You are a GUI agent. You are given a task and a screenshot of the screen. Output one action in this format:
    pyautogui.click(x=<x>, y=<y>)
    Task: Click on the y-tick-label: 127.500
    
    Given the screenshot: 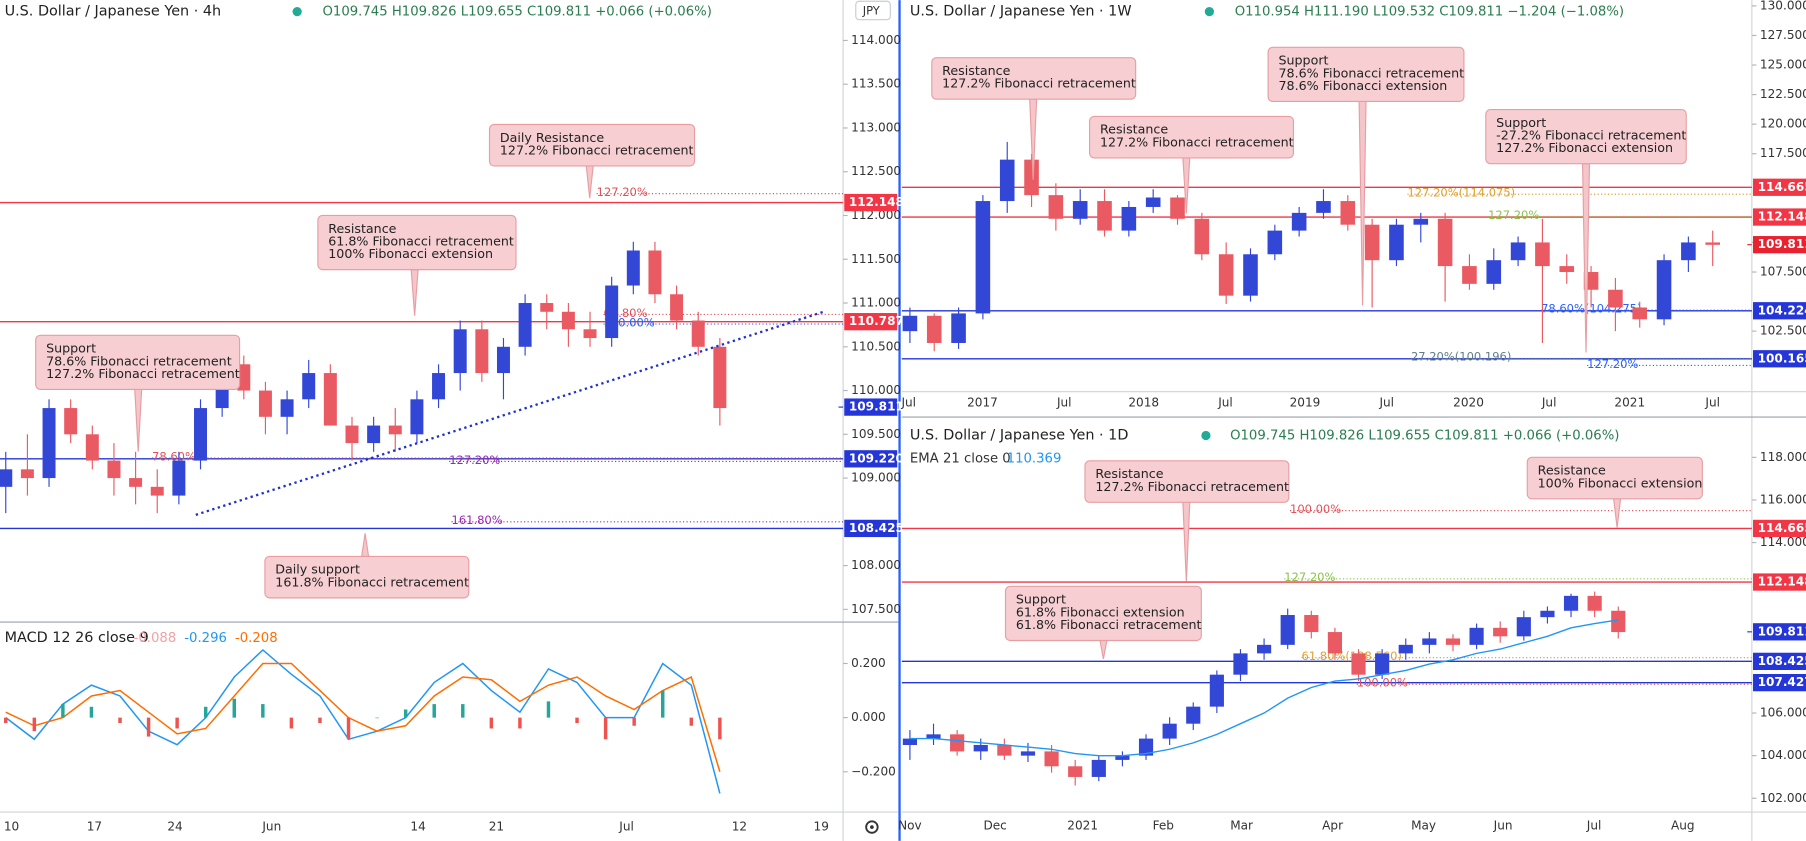 What is the action you would take?
    pyautogui.click(x=1783, y=35)
    